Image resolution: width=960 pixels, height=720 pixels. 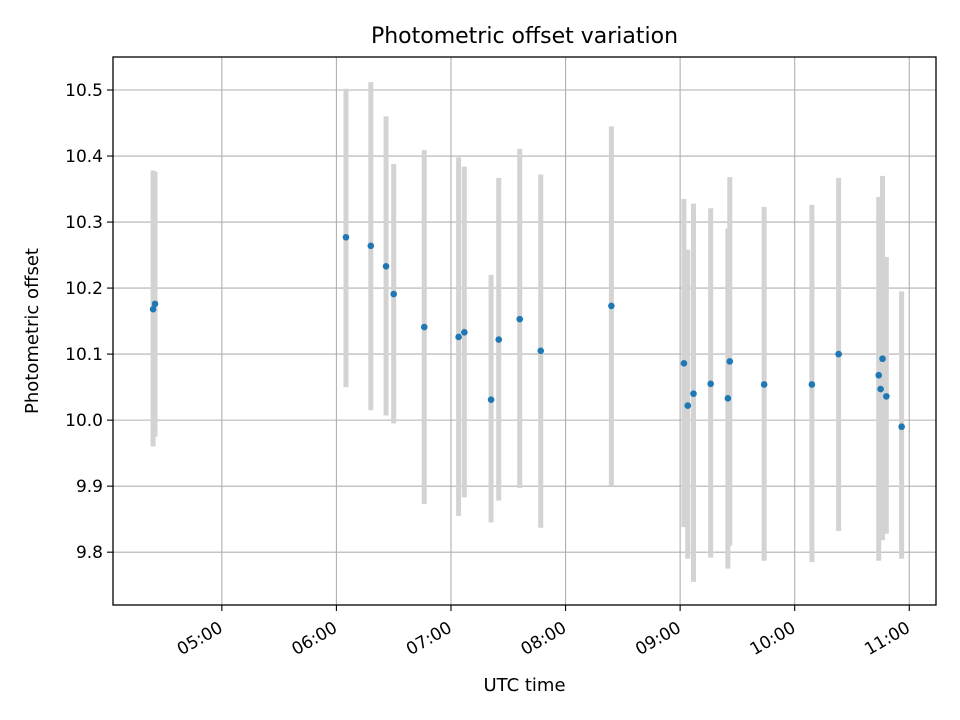 I want to click on y-axis-label: Photometric offset, so click(x=32, y=331).